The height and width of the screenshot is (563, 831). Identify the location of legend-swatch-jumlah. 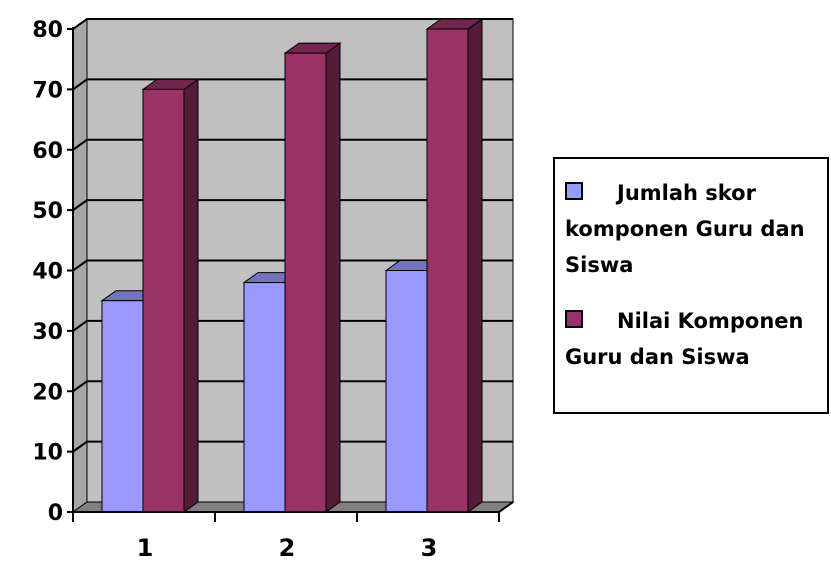
(574, 191).